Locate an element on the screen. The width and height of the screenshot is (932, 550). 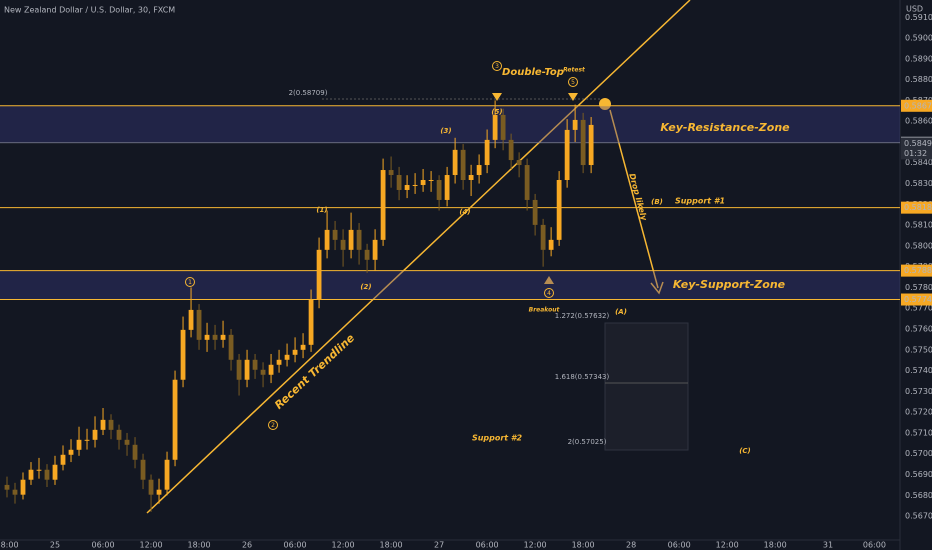
price-tag-label: 0.57742 is located at coordinates (918, 299).